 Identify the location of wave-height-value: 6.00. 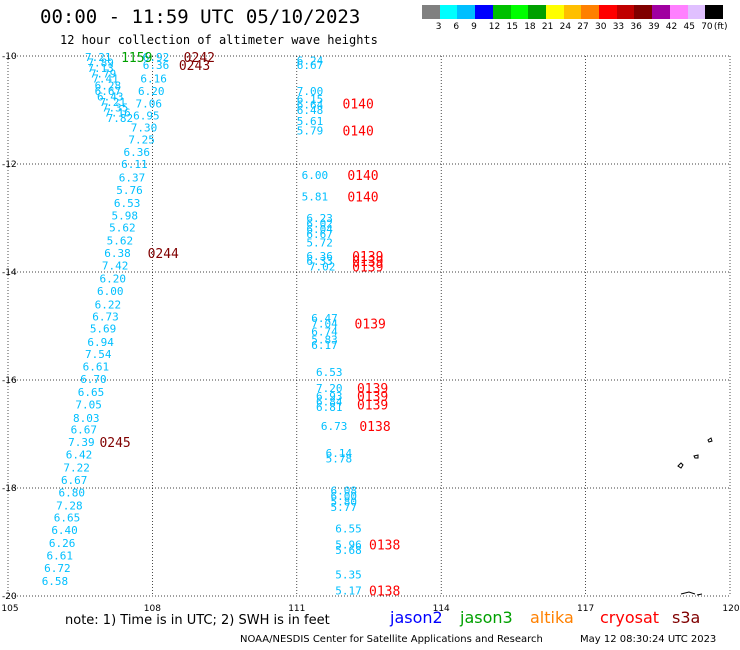
(315, 175).